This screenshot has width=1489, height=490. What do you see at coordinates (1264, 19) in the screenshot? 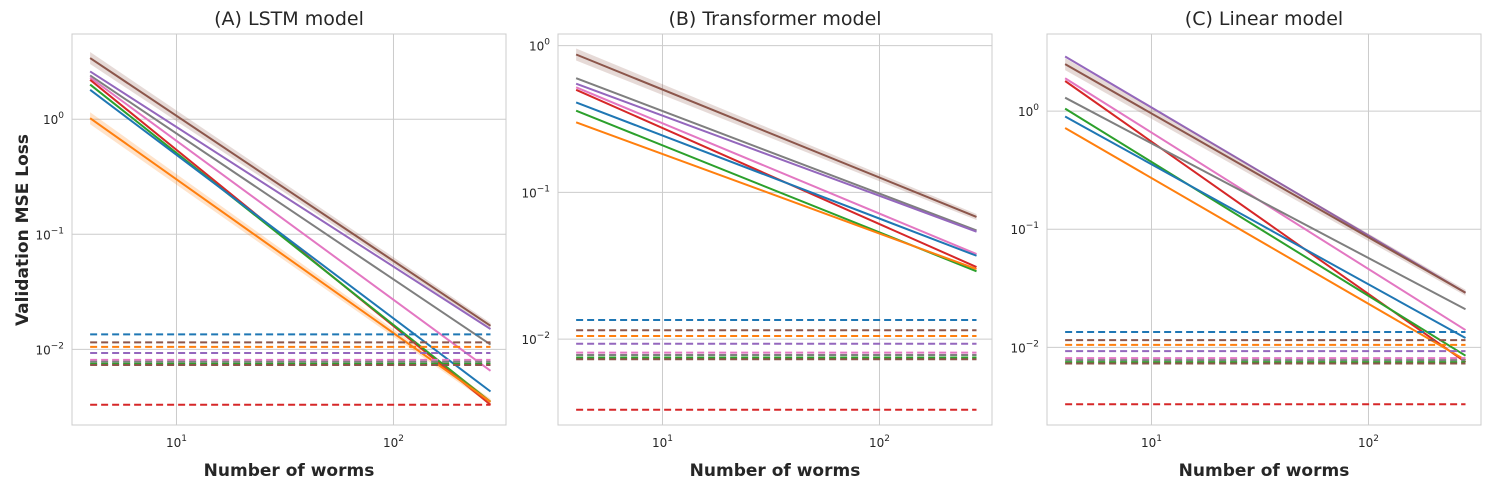
I see `chart-title: (C) Linear model` at bounding box center [1264, 19].